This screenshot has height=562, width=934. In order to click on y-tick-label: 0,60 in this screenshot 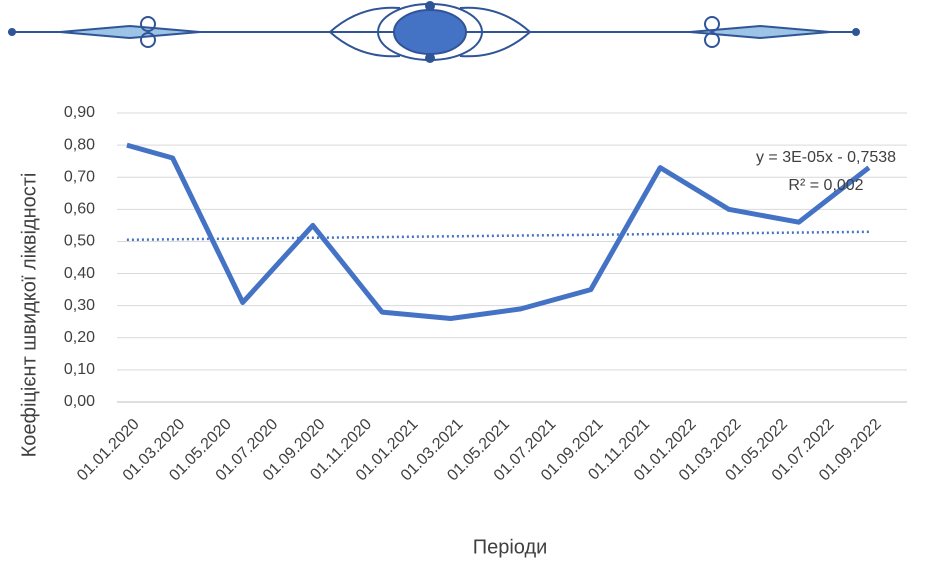, I will do `click(79, 209)`.